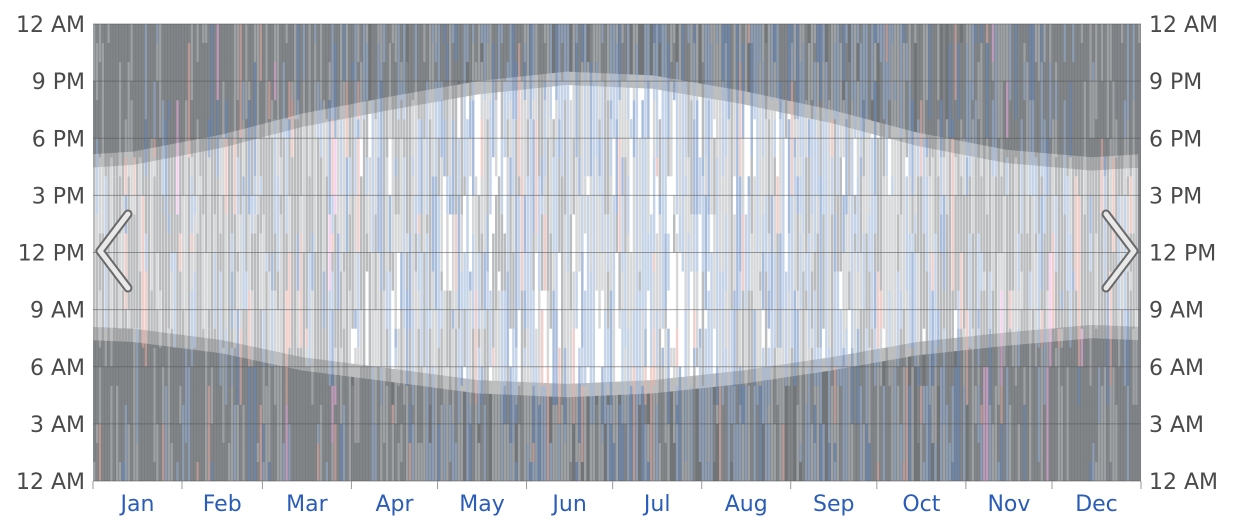  Describe the element at coordinates (114, 251) in the screenshot. I see `previous-button` at that location.